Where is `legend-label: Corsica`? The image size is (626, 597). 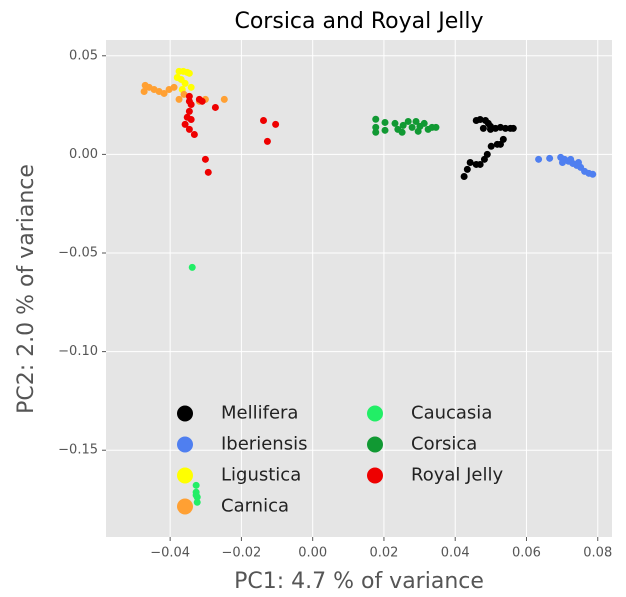 legend-label: Corsica is located at coordinates (444, 444).